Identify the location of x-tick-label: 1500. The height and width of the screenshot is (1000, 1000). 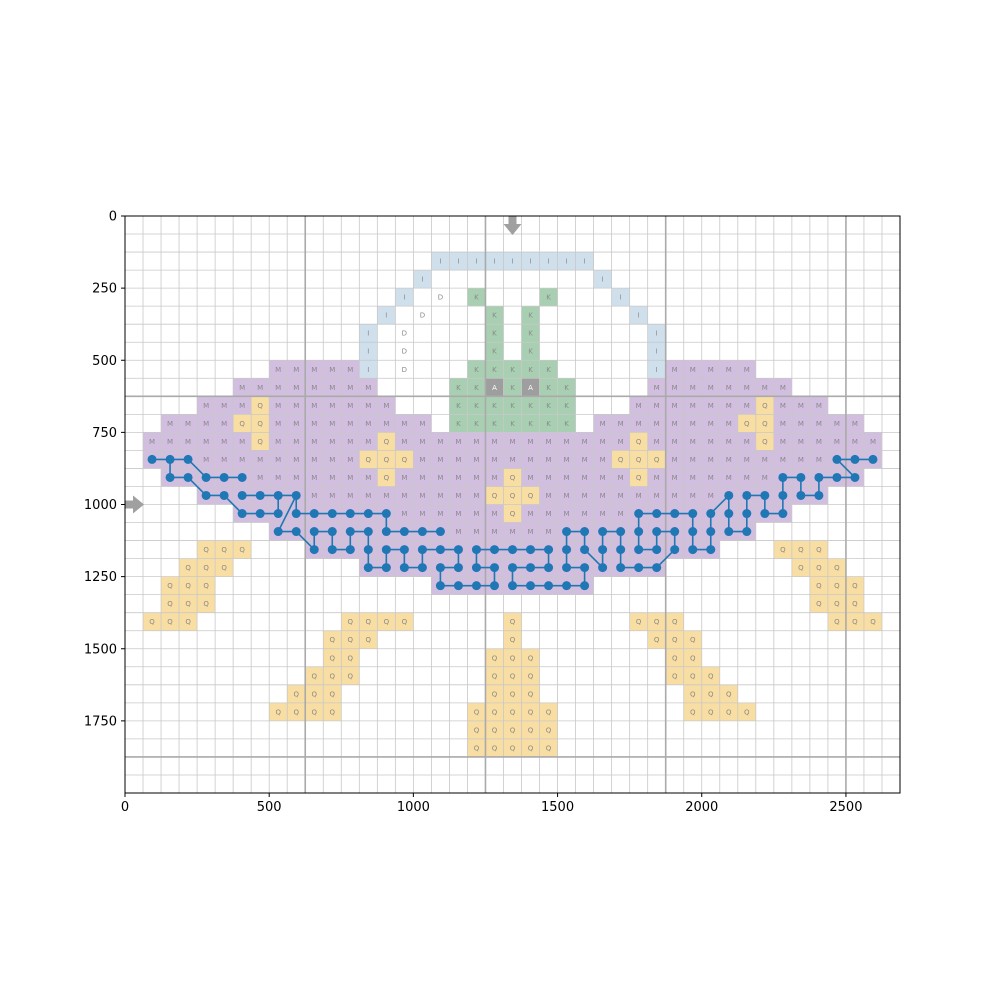
(557, 807).